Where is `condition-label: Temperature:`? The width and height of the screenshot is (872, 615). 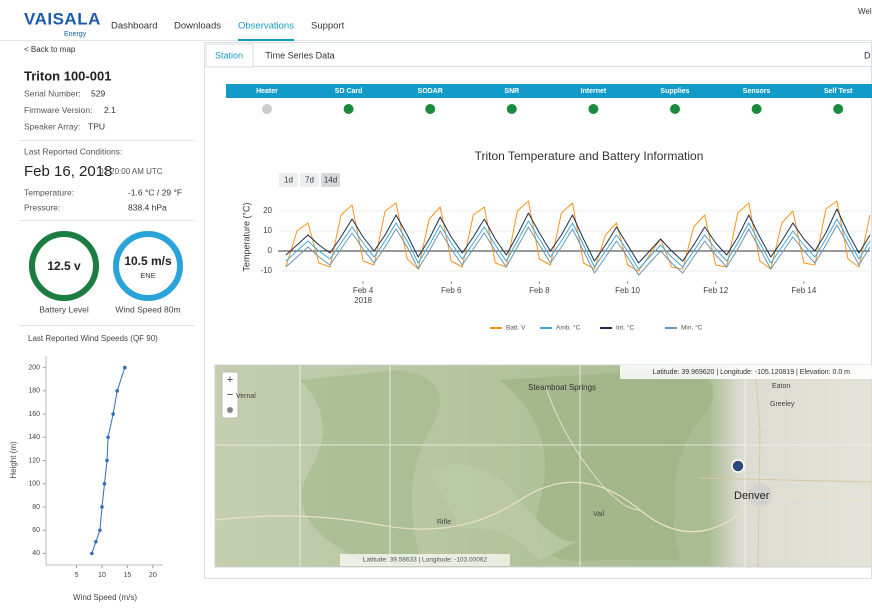 condition-label: Temperature: is located at coordinates (49, 192).